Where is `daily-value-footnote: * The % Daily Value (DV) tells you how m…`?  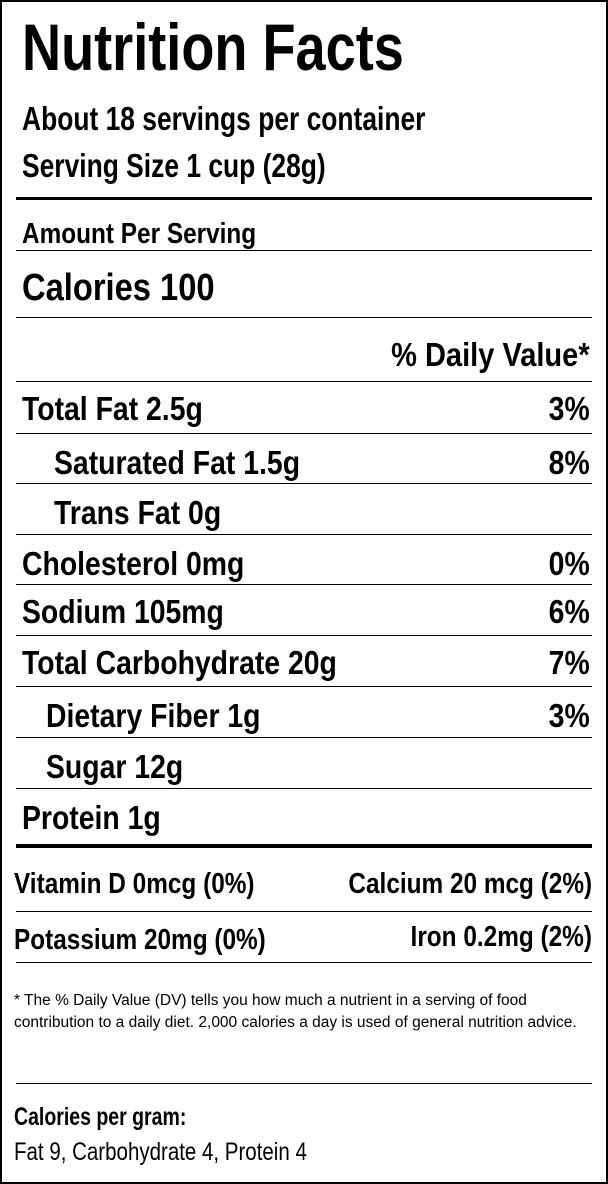 daily-value-footnote: * The % Daily Value (DV) tells you how m… is located at coordinates (295, 1011).